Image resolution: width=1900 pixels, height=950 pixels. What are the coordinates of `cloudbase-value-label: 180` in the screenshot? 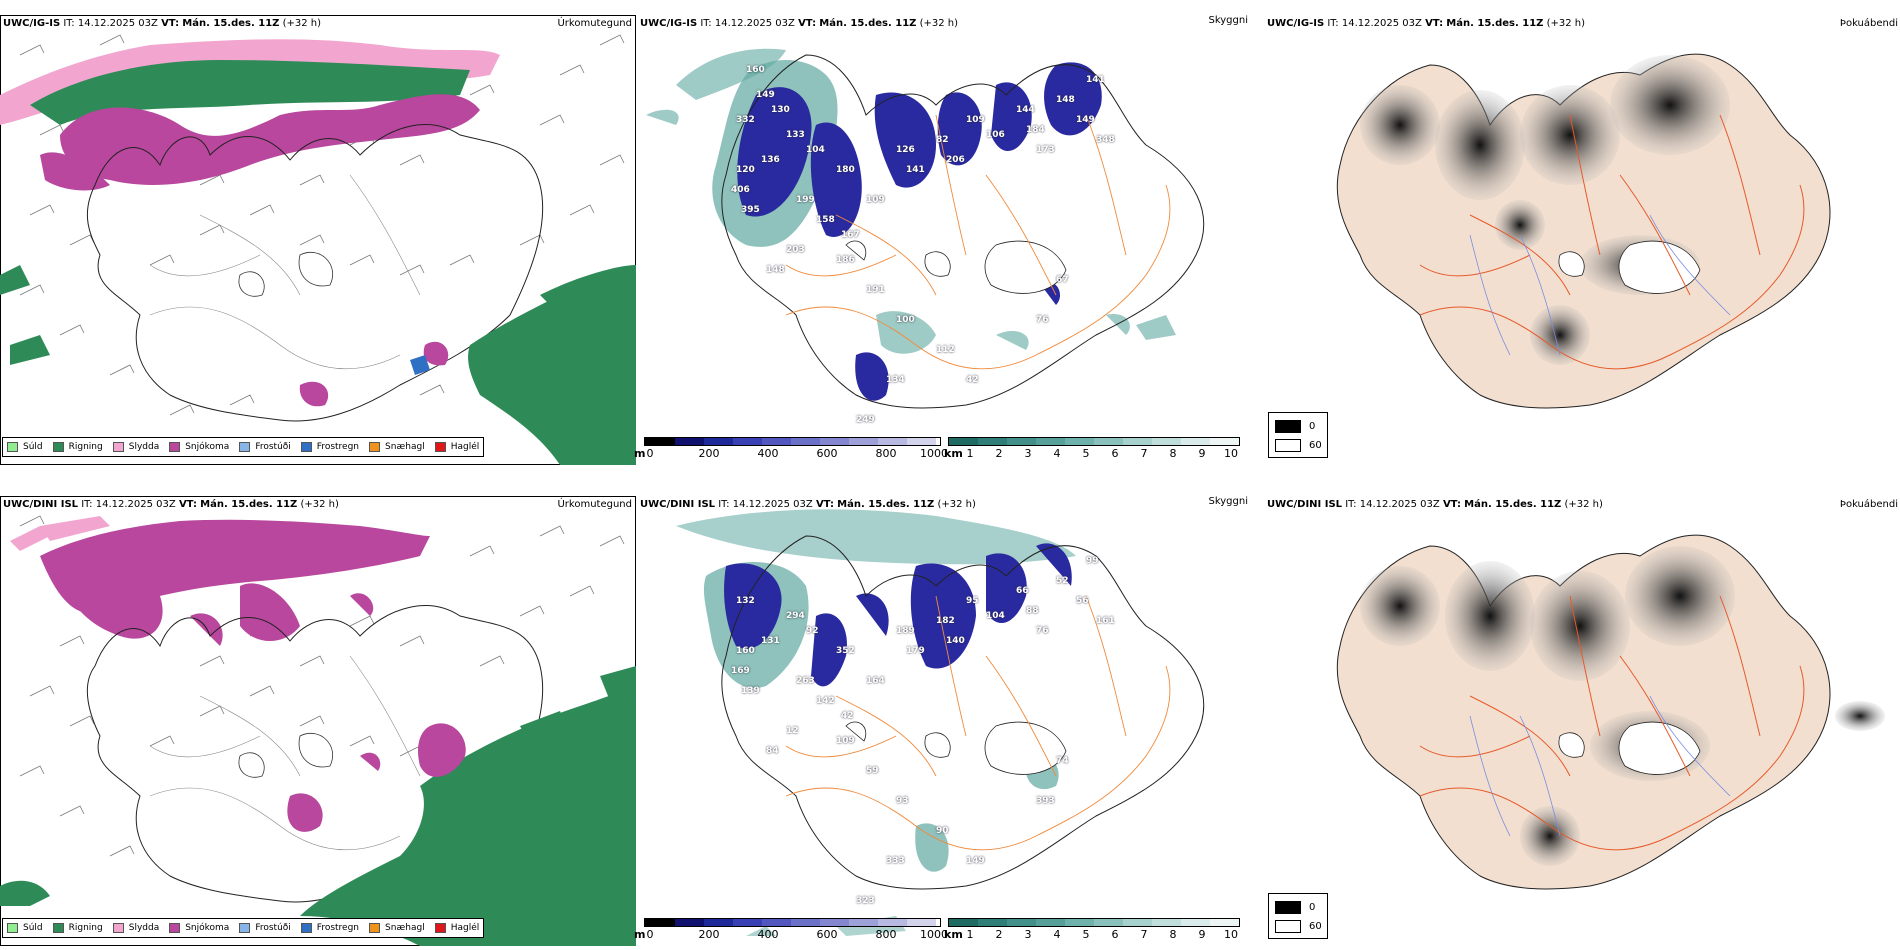 It's located at (845, 170).